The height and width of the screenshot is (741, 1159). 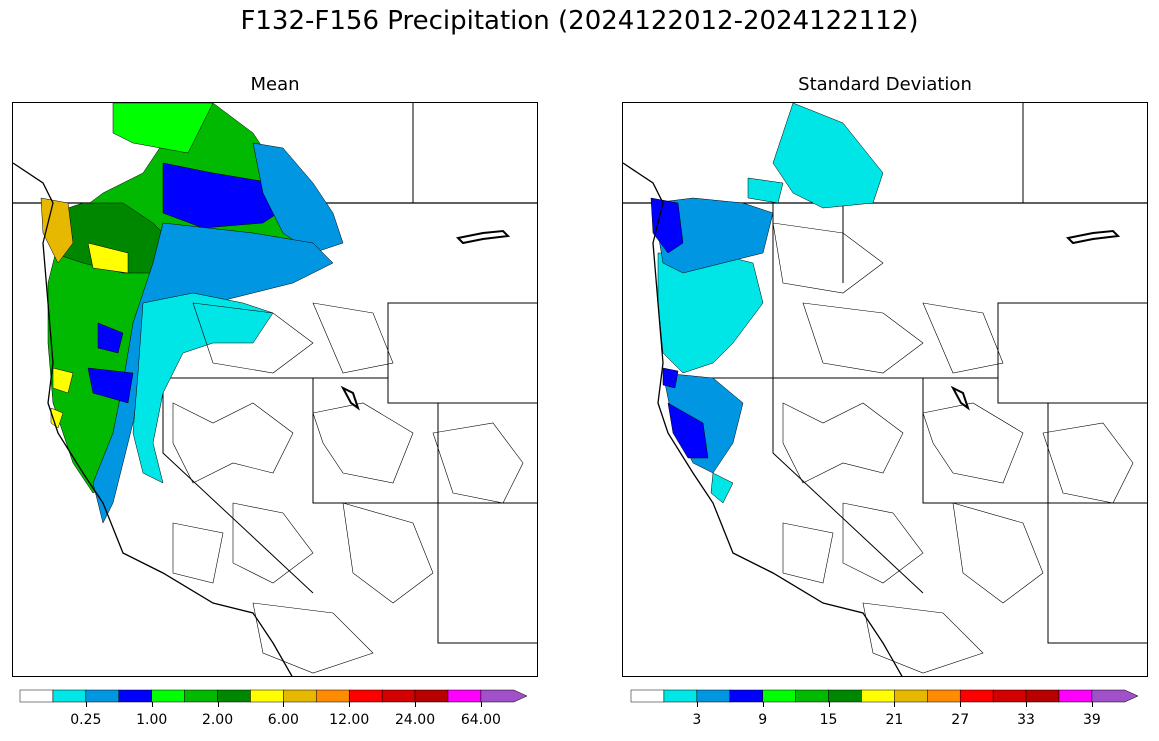 What do you see at coordinates (217, 720) in the screenshot?
I see `mean-colorbar-label: 2.00` at bounding box center [217, 720].